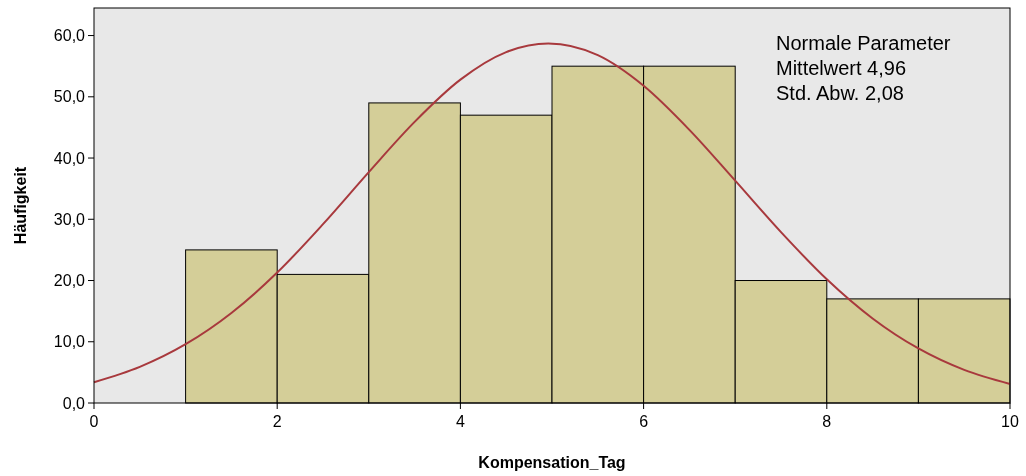 Image resolution: width=1026 pixels, height=476 pixels. I want to click on annotation: Std. Abw. 2,08, so click(840, 93).